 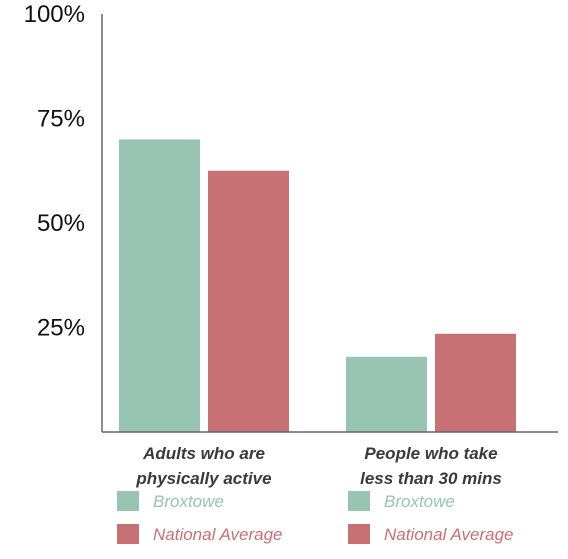 I want to click on y-tick-label-100: 100%, so click(x=54, y=14).